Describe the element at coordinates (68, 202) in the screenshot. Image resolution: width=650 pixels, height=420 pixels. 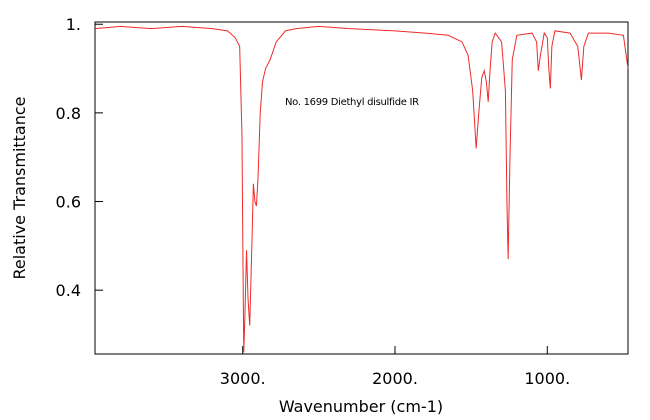
I see `y-tick-label: 0.6` at that location.